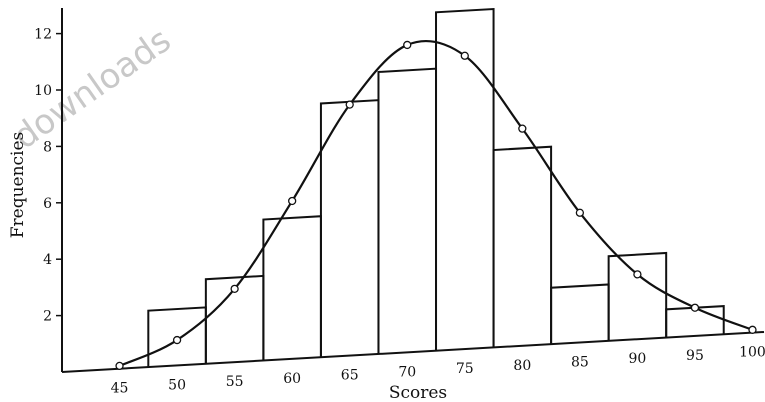 The image size is (765, 402). What do you see at coordinates (177, 385) in the screenshot?
I see `x-tick-label: 50` at bounding box center [177, 385].